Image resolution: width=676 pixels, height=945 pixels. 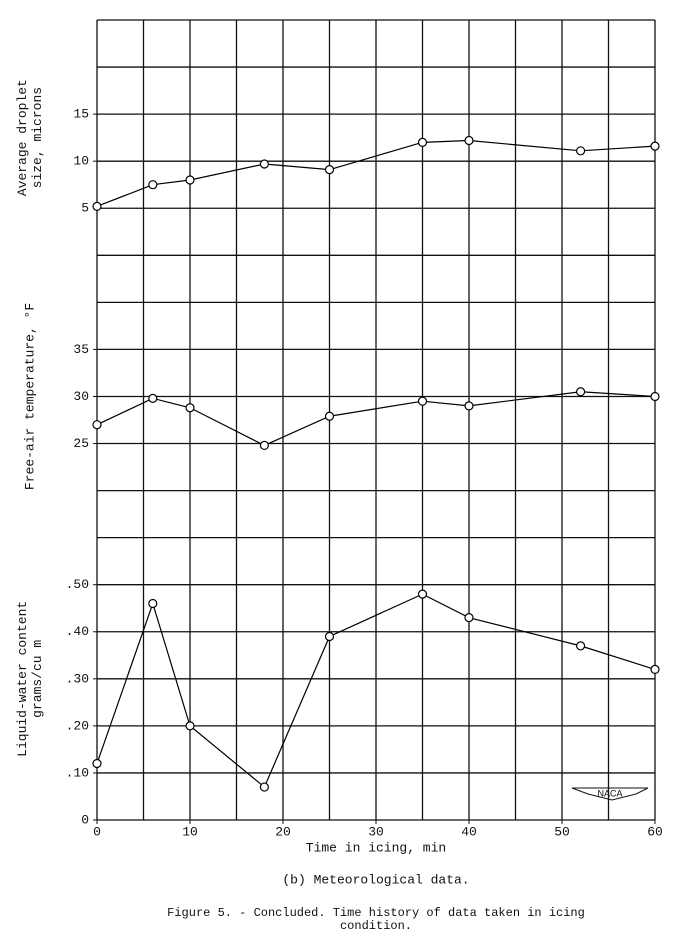 What do you see at coordinates (376, 926) in the screenshot?
I see `figure-caption: condition.` at bounding box center [376, 926].